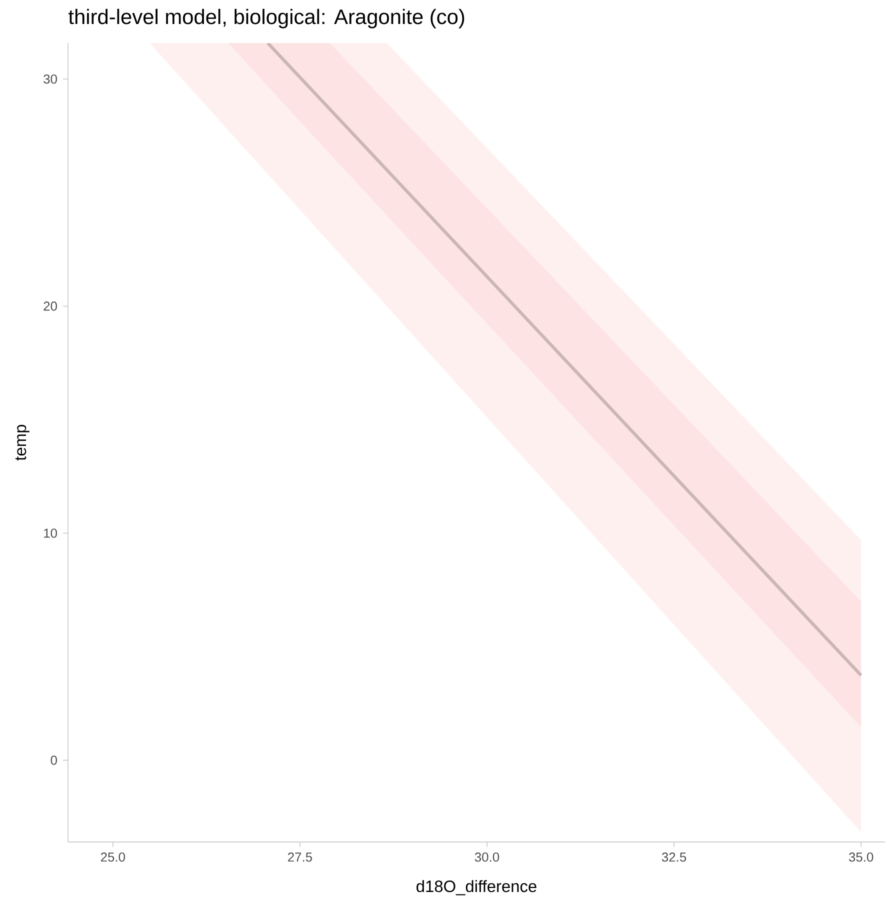 The width and height of the screenshot is (891, 904). Describe the element at coordinates (50, 306) in the screenshot. I see `y-tick-label: 20` at that location.